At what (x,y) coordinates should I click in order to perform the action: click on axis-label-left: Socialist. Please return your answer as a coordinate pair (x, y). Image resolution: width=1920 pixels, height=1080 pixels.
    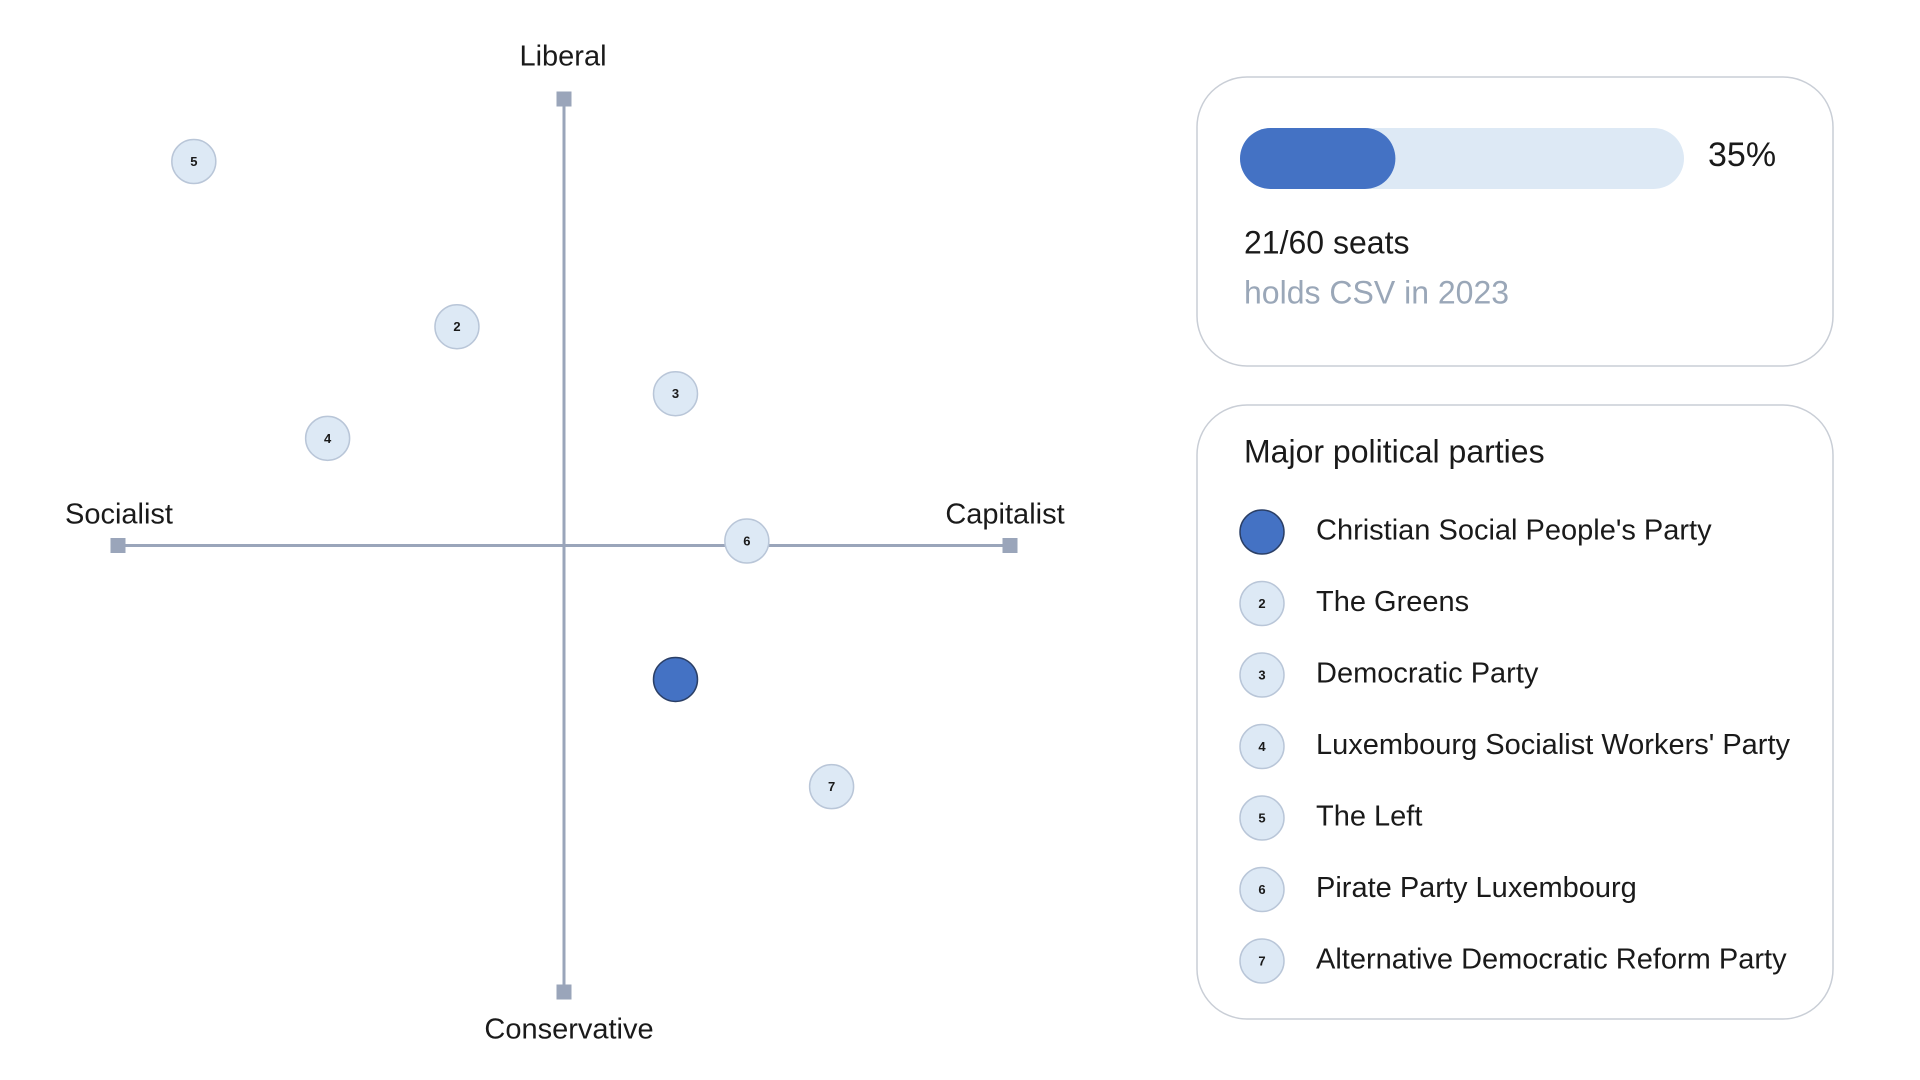
    Looking at the image, I should click on (119, 515).